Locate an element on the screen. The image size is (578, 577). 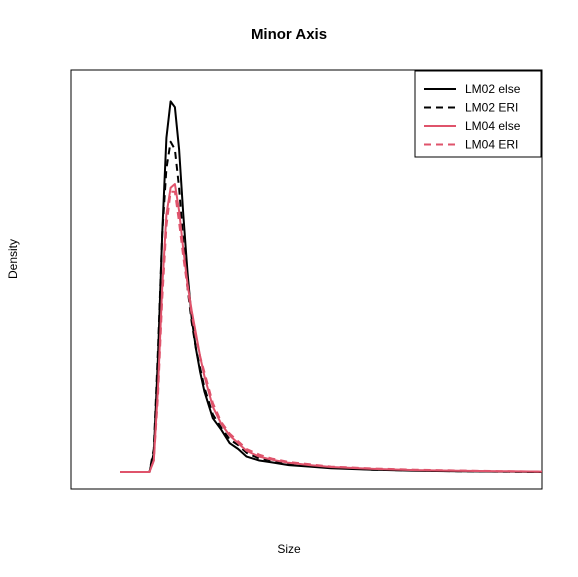
legend-label-1: LM02 else is located at coordinates (493, 89).